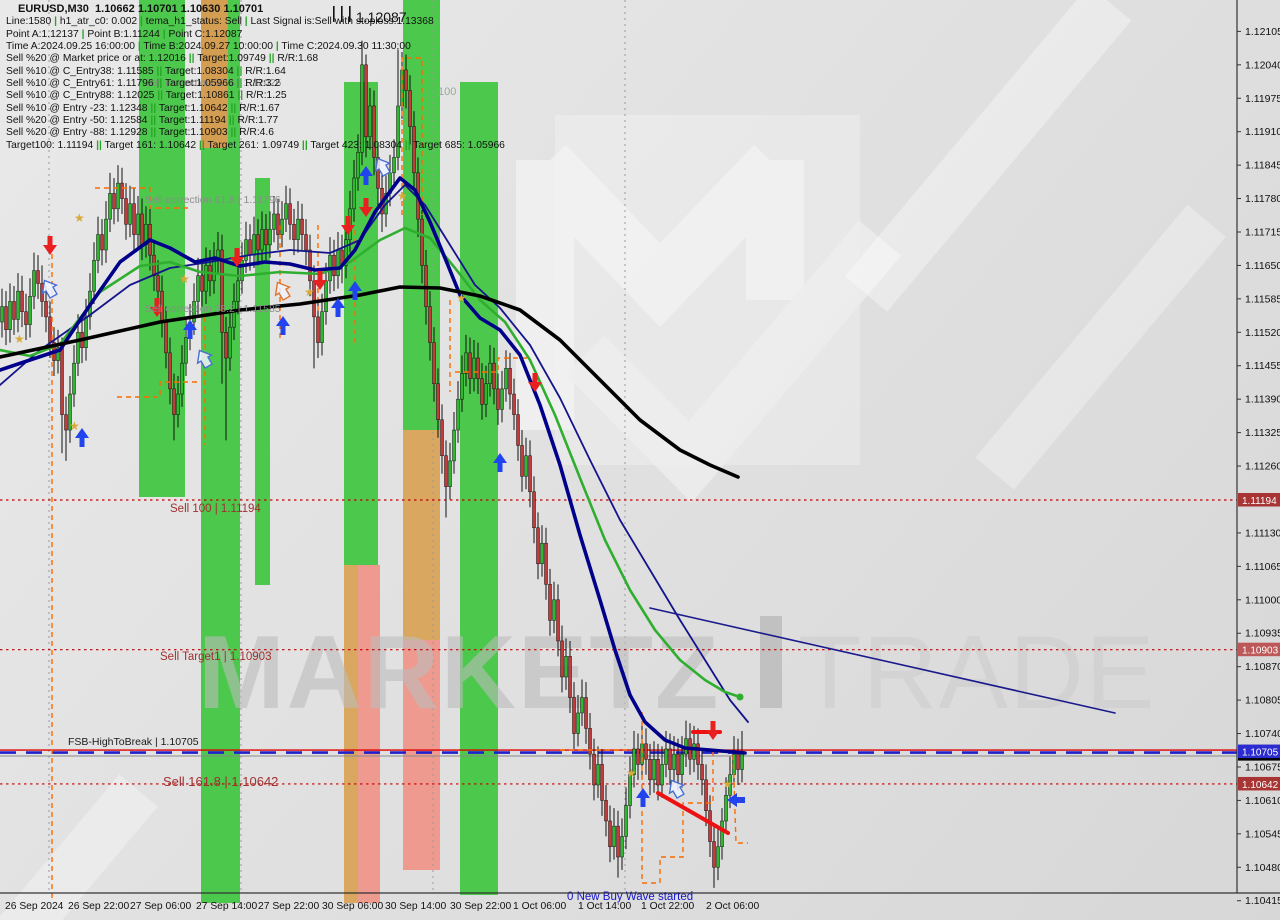 This screenshot has width=1280, height=920. I want to click on svg-text: 1.11455, so click(1262, 366).